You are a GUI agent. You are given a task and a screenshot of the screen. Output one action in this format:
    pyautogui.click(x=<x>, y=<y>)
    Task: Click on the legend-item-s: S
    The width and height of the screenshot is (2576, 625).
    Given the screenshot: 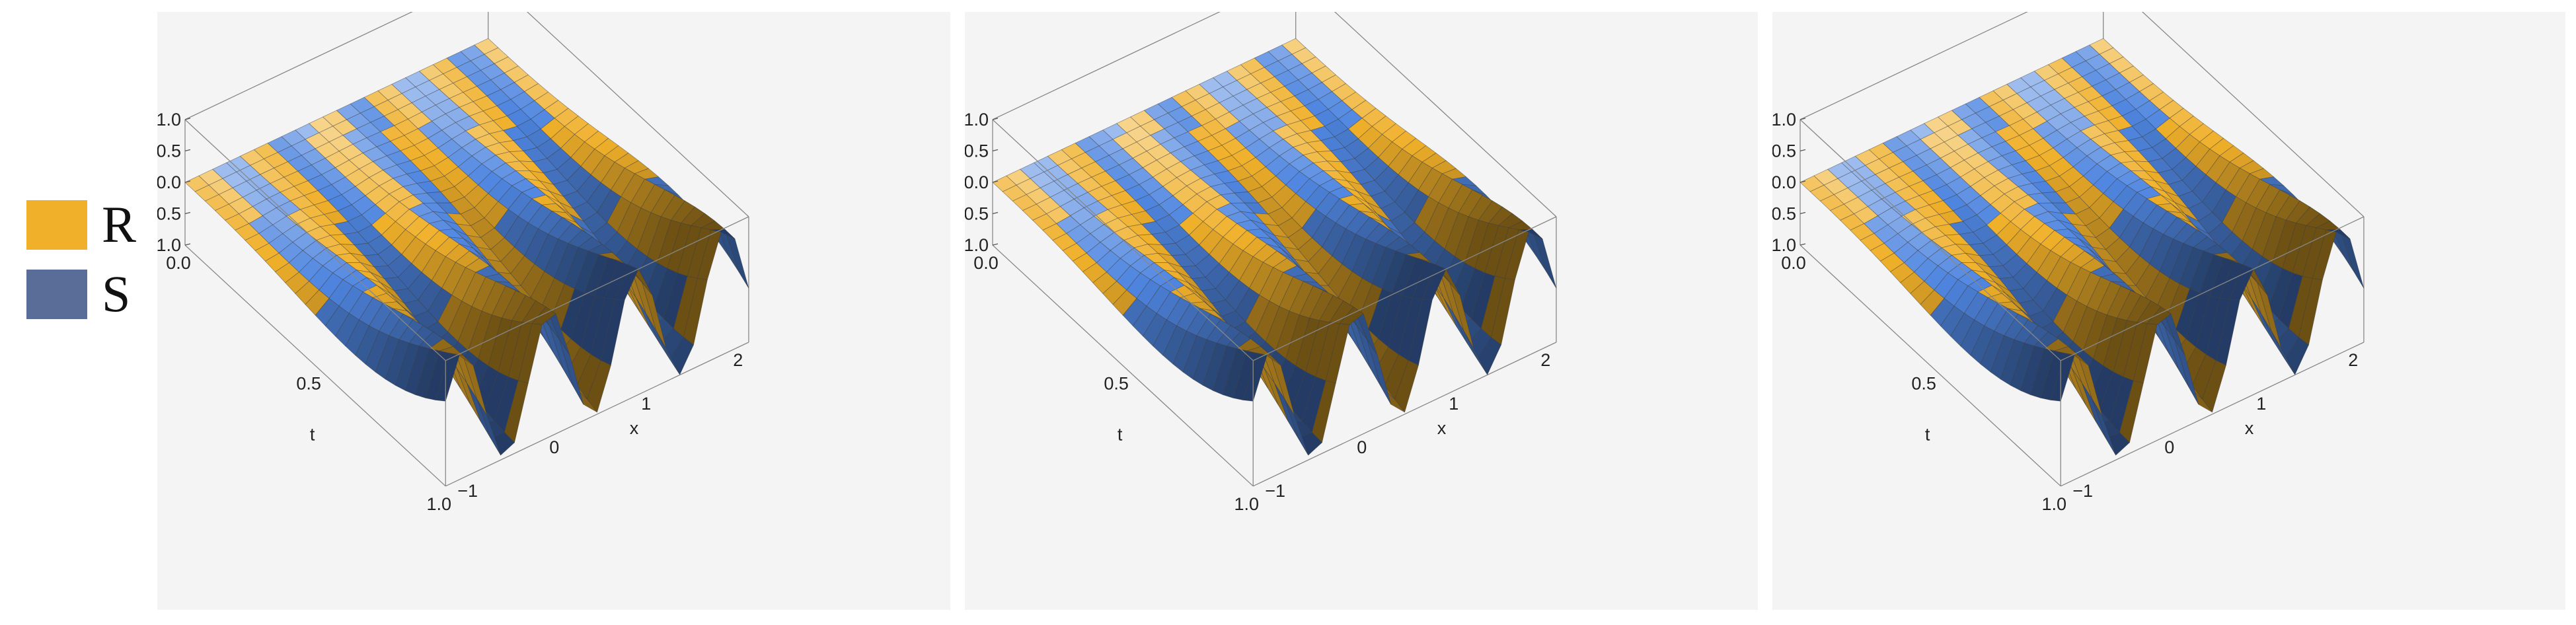 What is the action you would take?
    pyautogui.click(x=81, y=294)
    